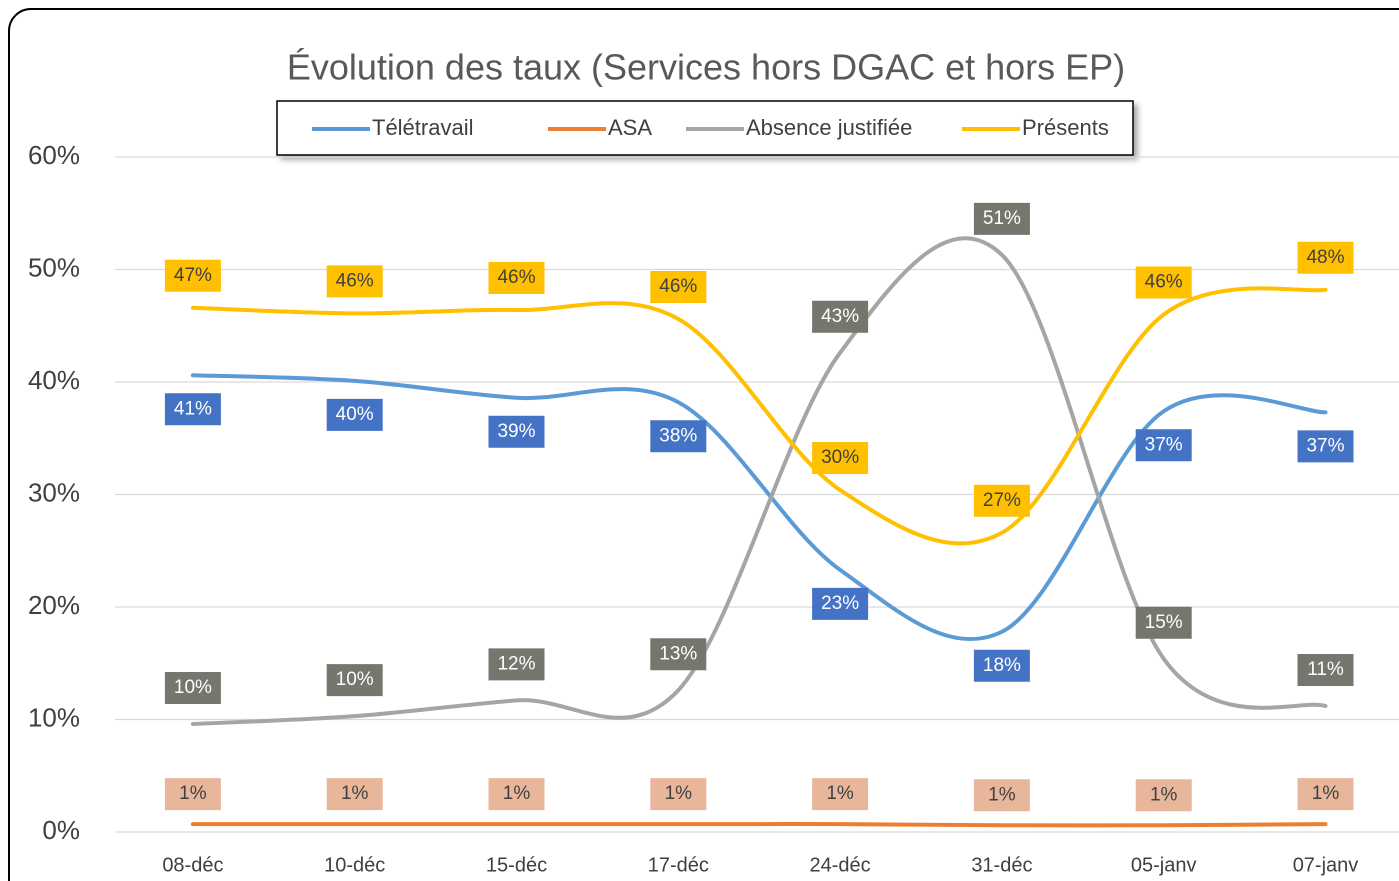 Image resolution: width=1399 pixels, height=881 pixels. What do you see at coordinates (840, 865) in the screenshot?
I see `x-tick-label: 24-déc` at bounding box center [840, 865].